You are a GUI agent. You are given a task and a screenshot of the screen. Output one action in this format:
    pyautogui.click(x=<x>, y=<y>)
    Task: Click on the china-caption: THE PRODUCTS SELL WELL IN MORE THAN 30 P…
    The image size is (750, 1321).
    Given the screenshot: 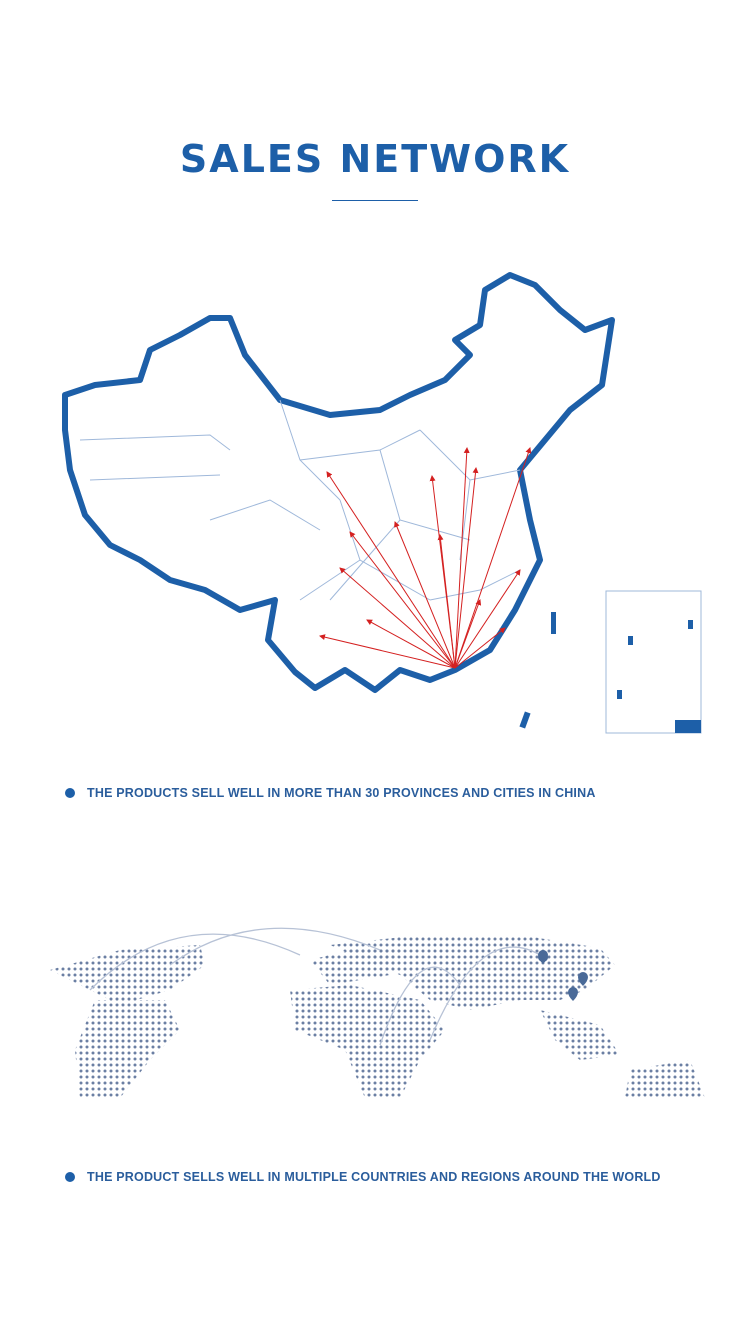 What is the action you would take?
    pyautogui.click(x=330, y=793)
    